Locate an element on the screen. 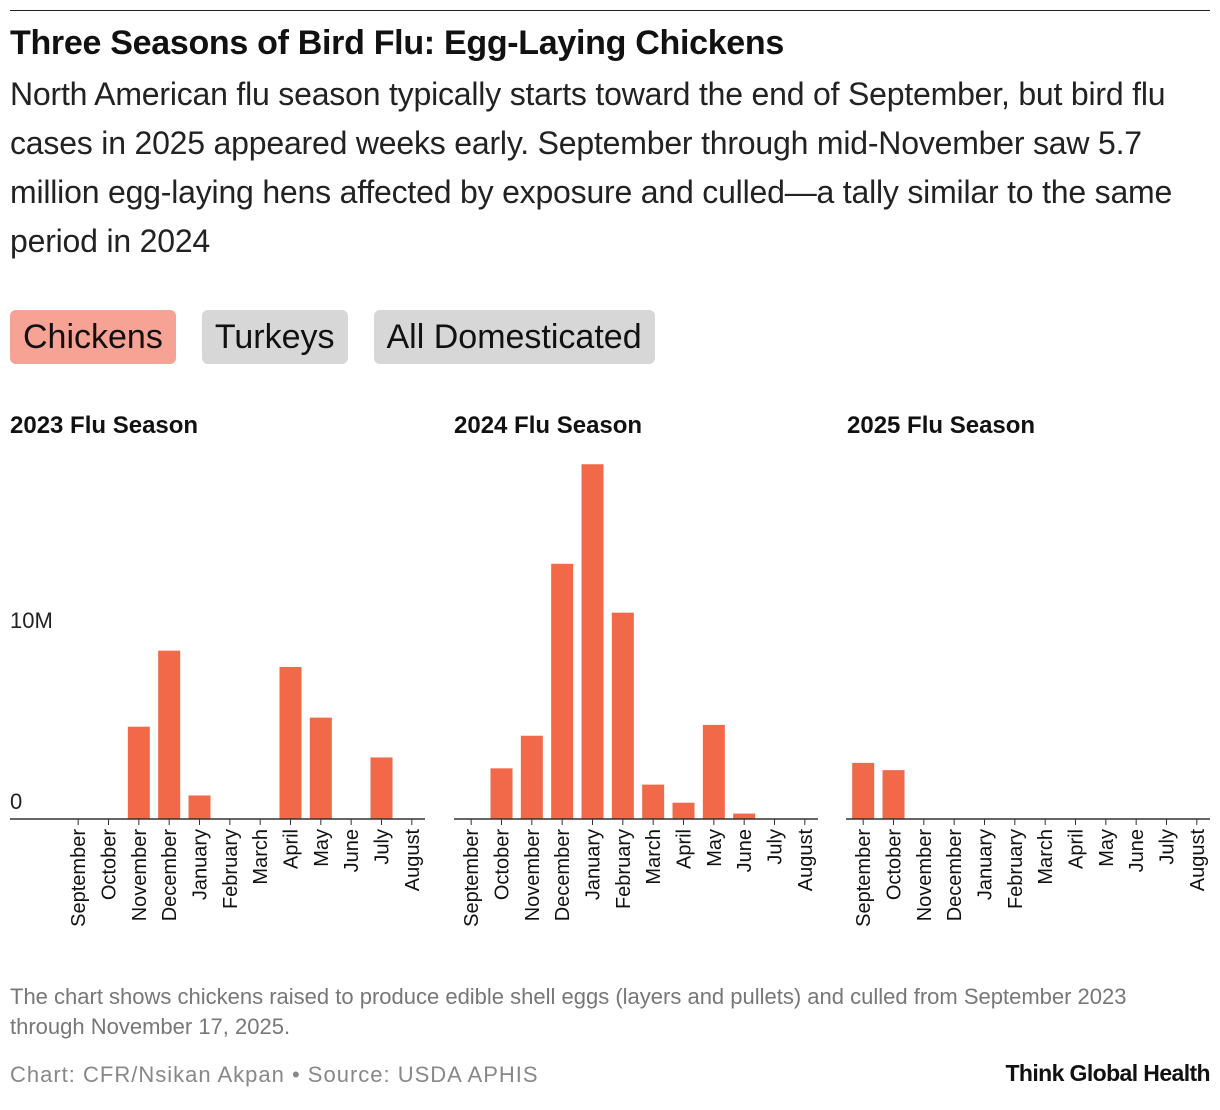  panel-title: 2024 Flu Season is located at coordinates (548, 425).